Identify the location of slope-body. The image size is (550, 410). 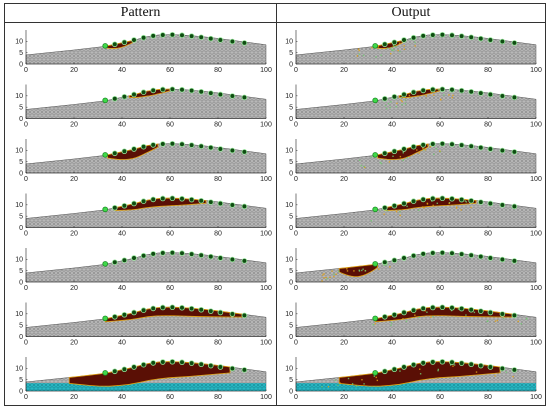
(416, 158).